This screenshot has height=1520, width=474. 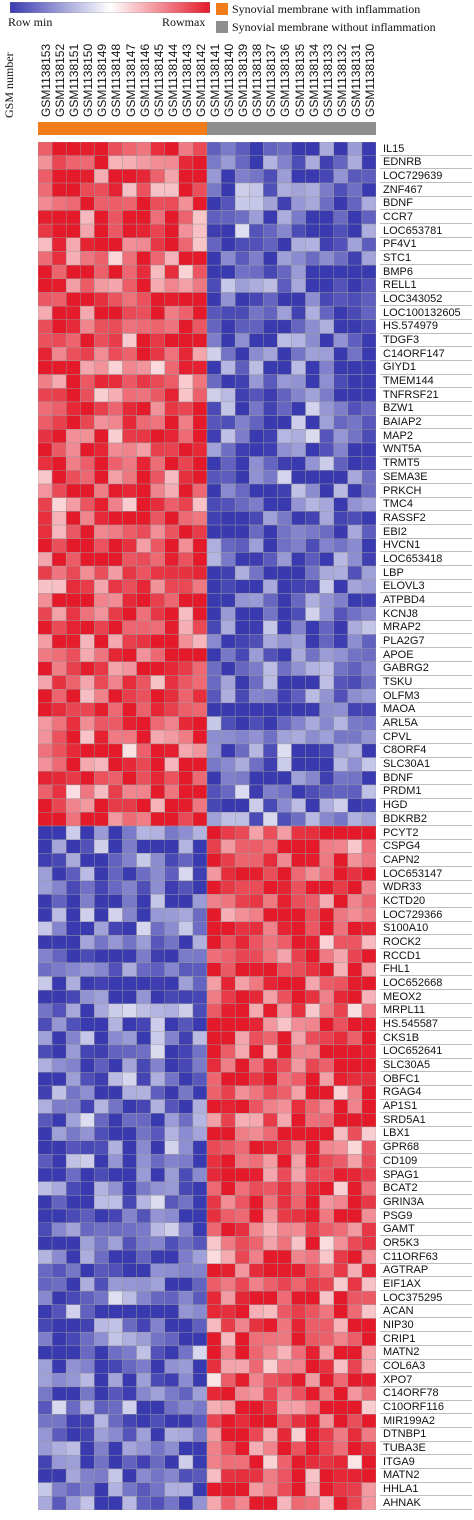 I want to click on row-label: CKS1B, so click(x=401, y=1037).